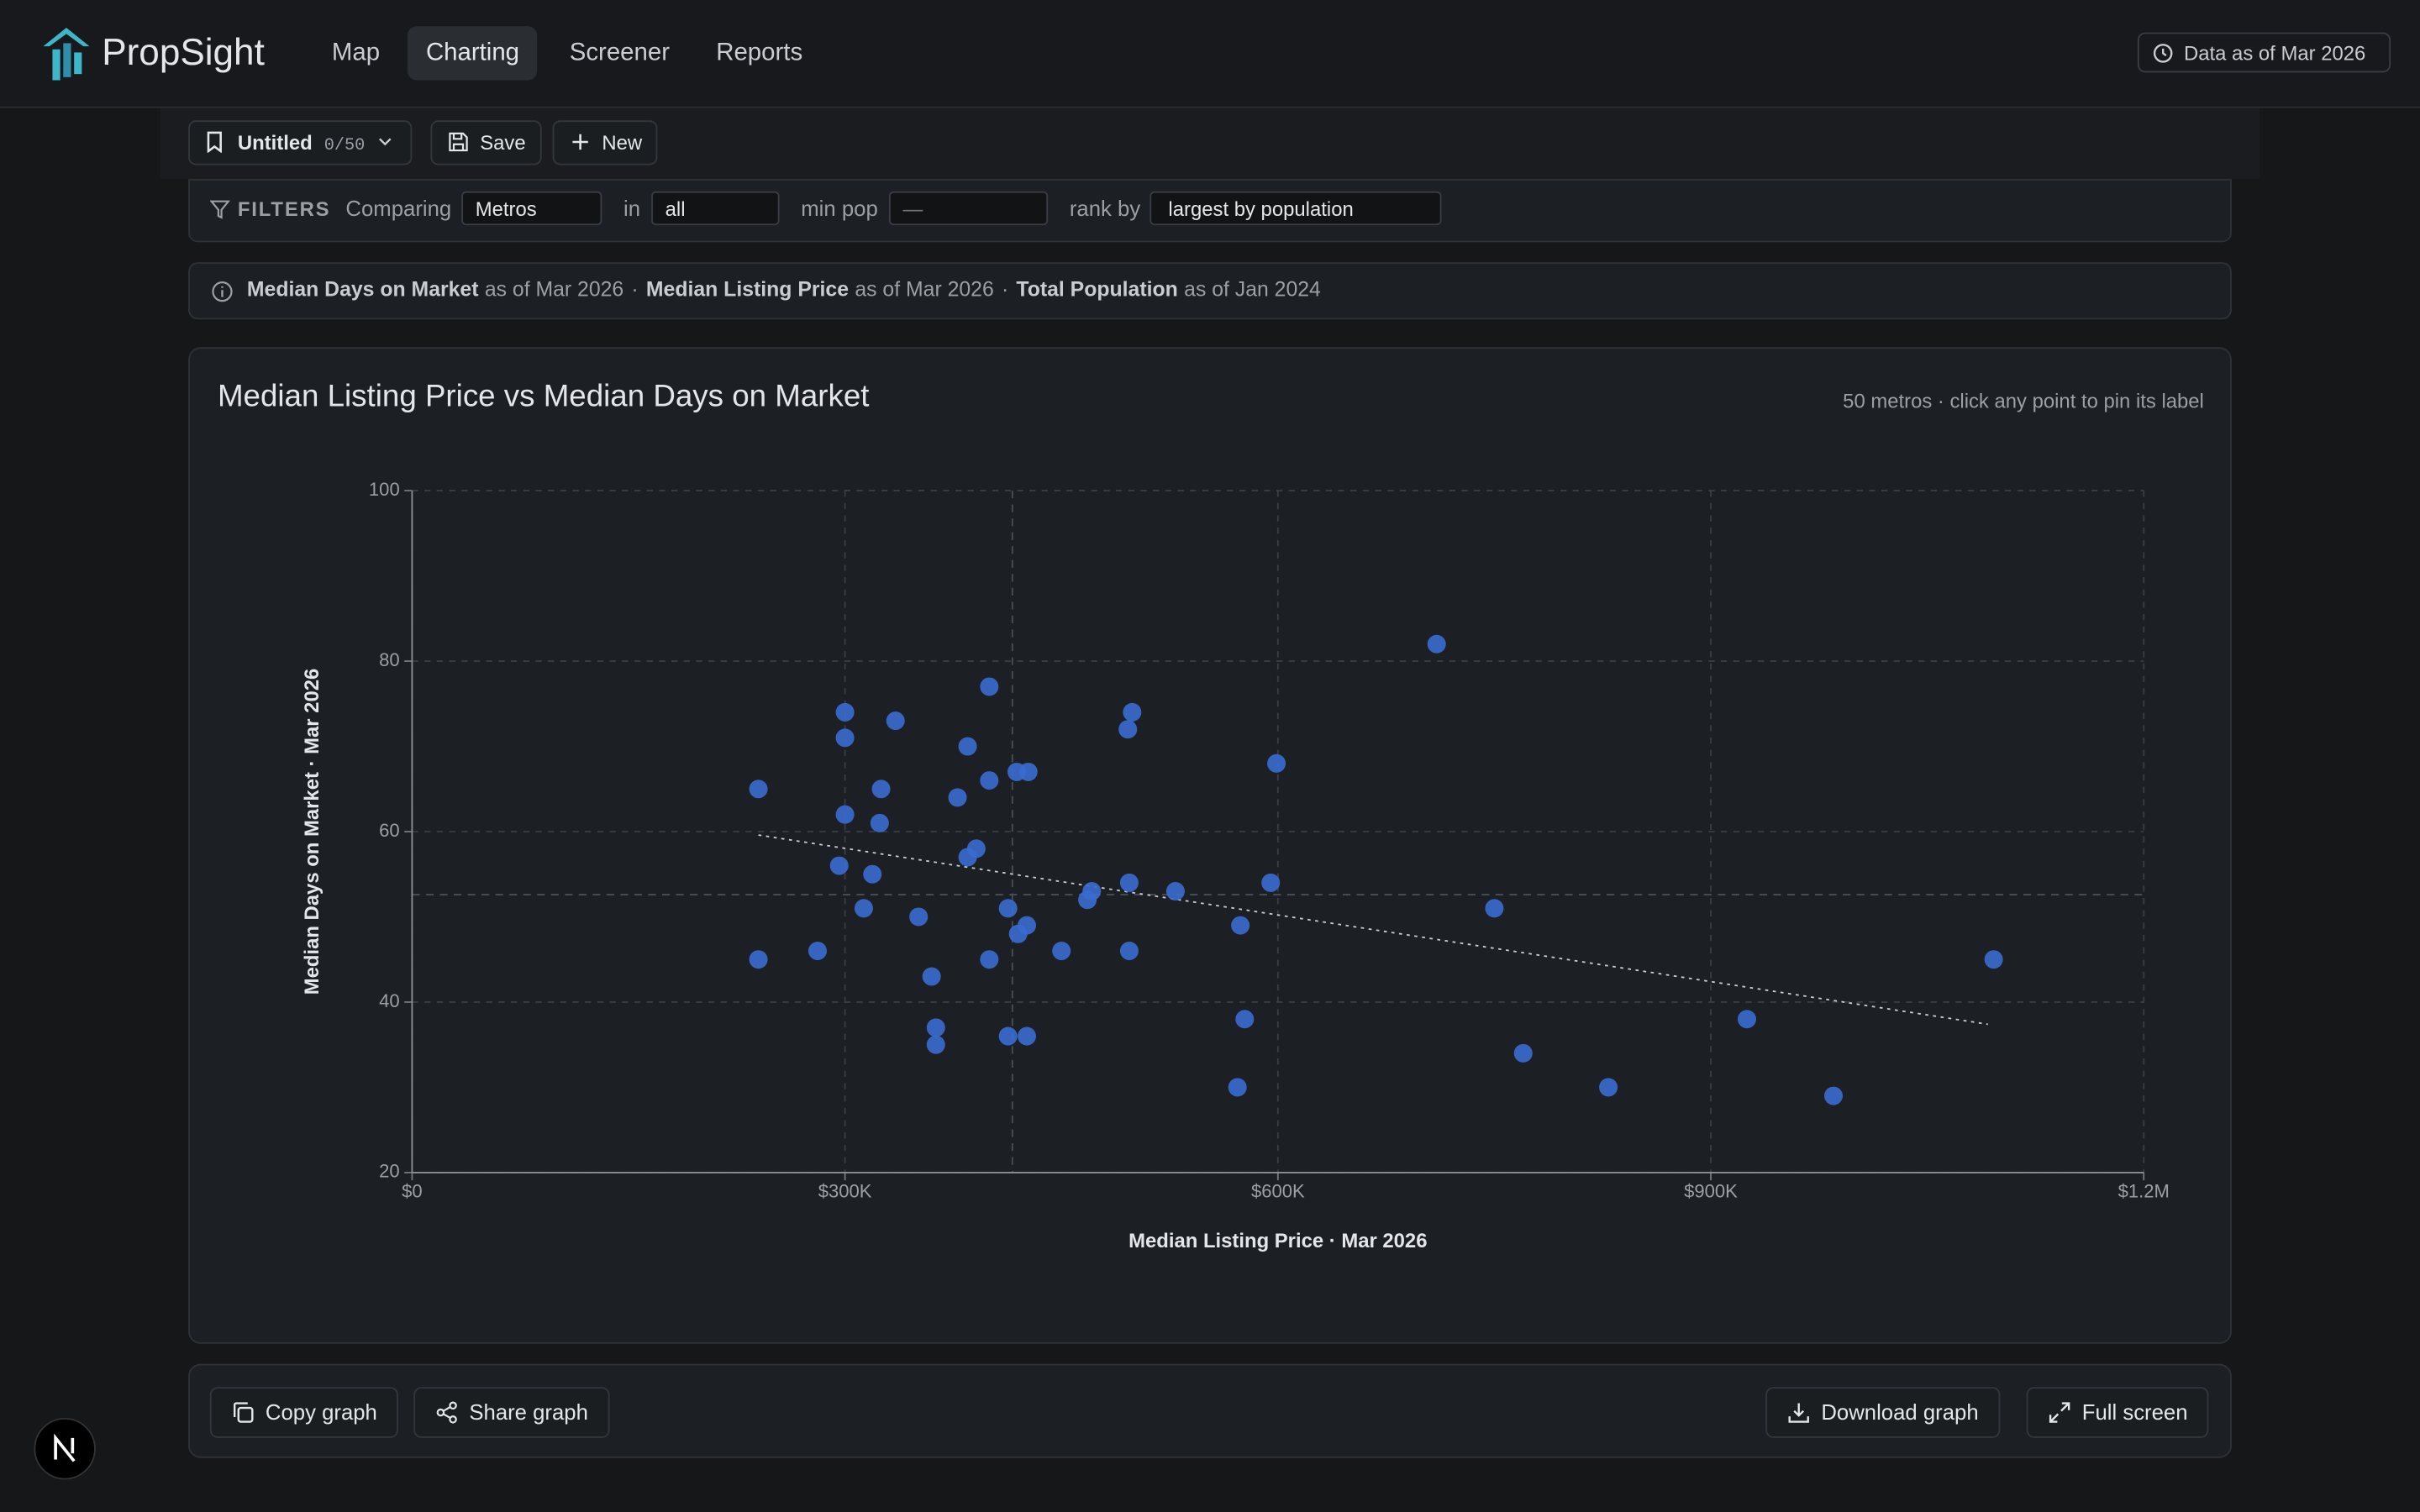 The width and height of the screenshot is (2420, 1512). What do you see at coordinates (356, 52) in the screenshot?
I see `nav-link: Map` at bounding box center [356, 52].